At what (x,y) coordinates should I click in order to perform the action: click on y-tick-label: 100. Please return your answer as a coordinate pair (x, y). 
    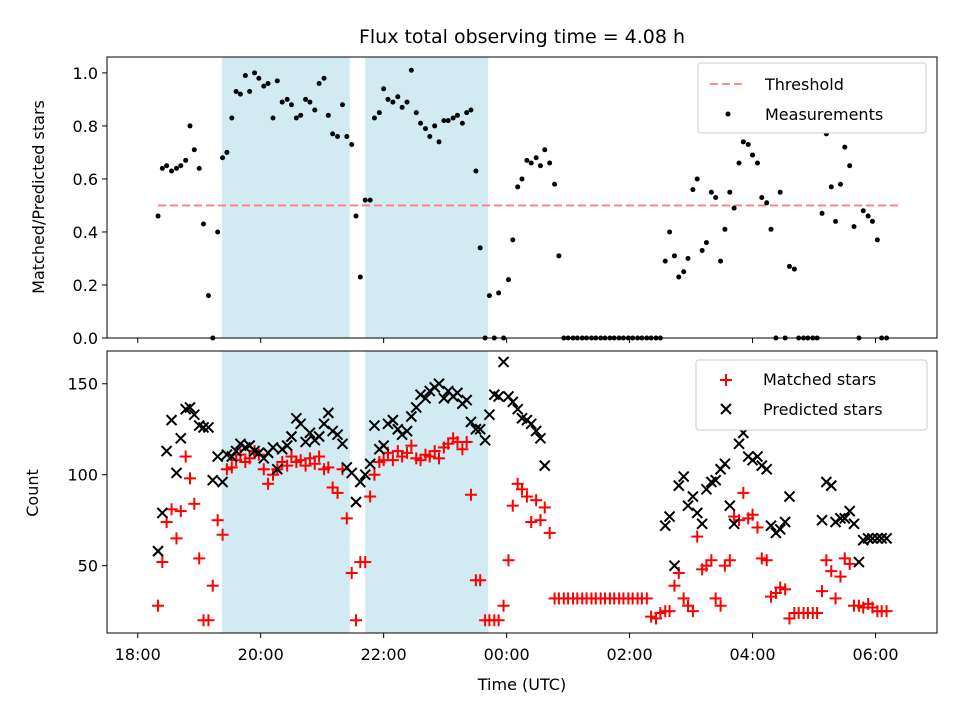
    Looking at the image, I should click on (82, 475).